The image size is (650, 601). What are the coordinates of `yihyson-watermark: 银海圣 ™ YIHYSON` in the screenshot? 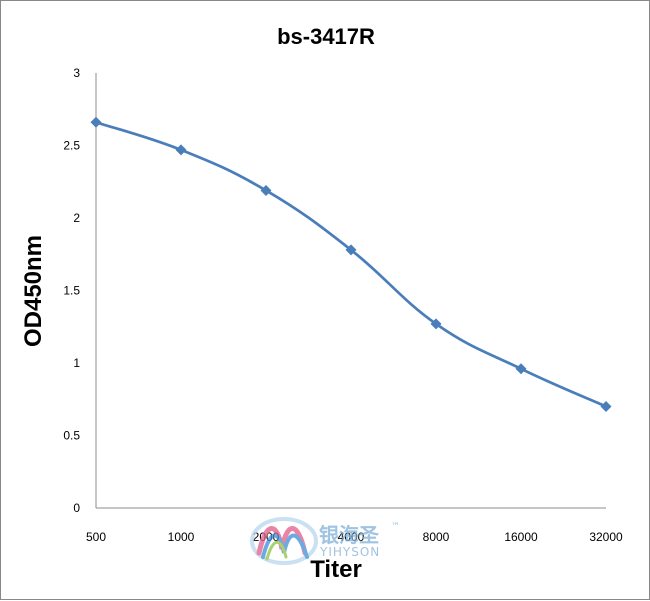 It's located at (325, 541).